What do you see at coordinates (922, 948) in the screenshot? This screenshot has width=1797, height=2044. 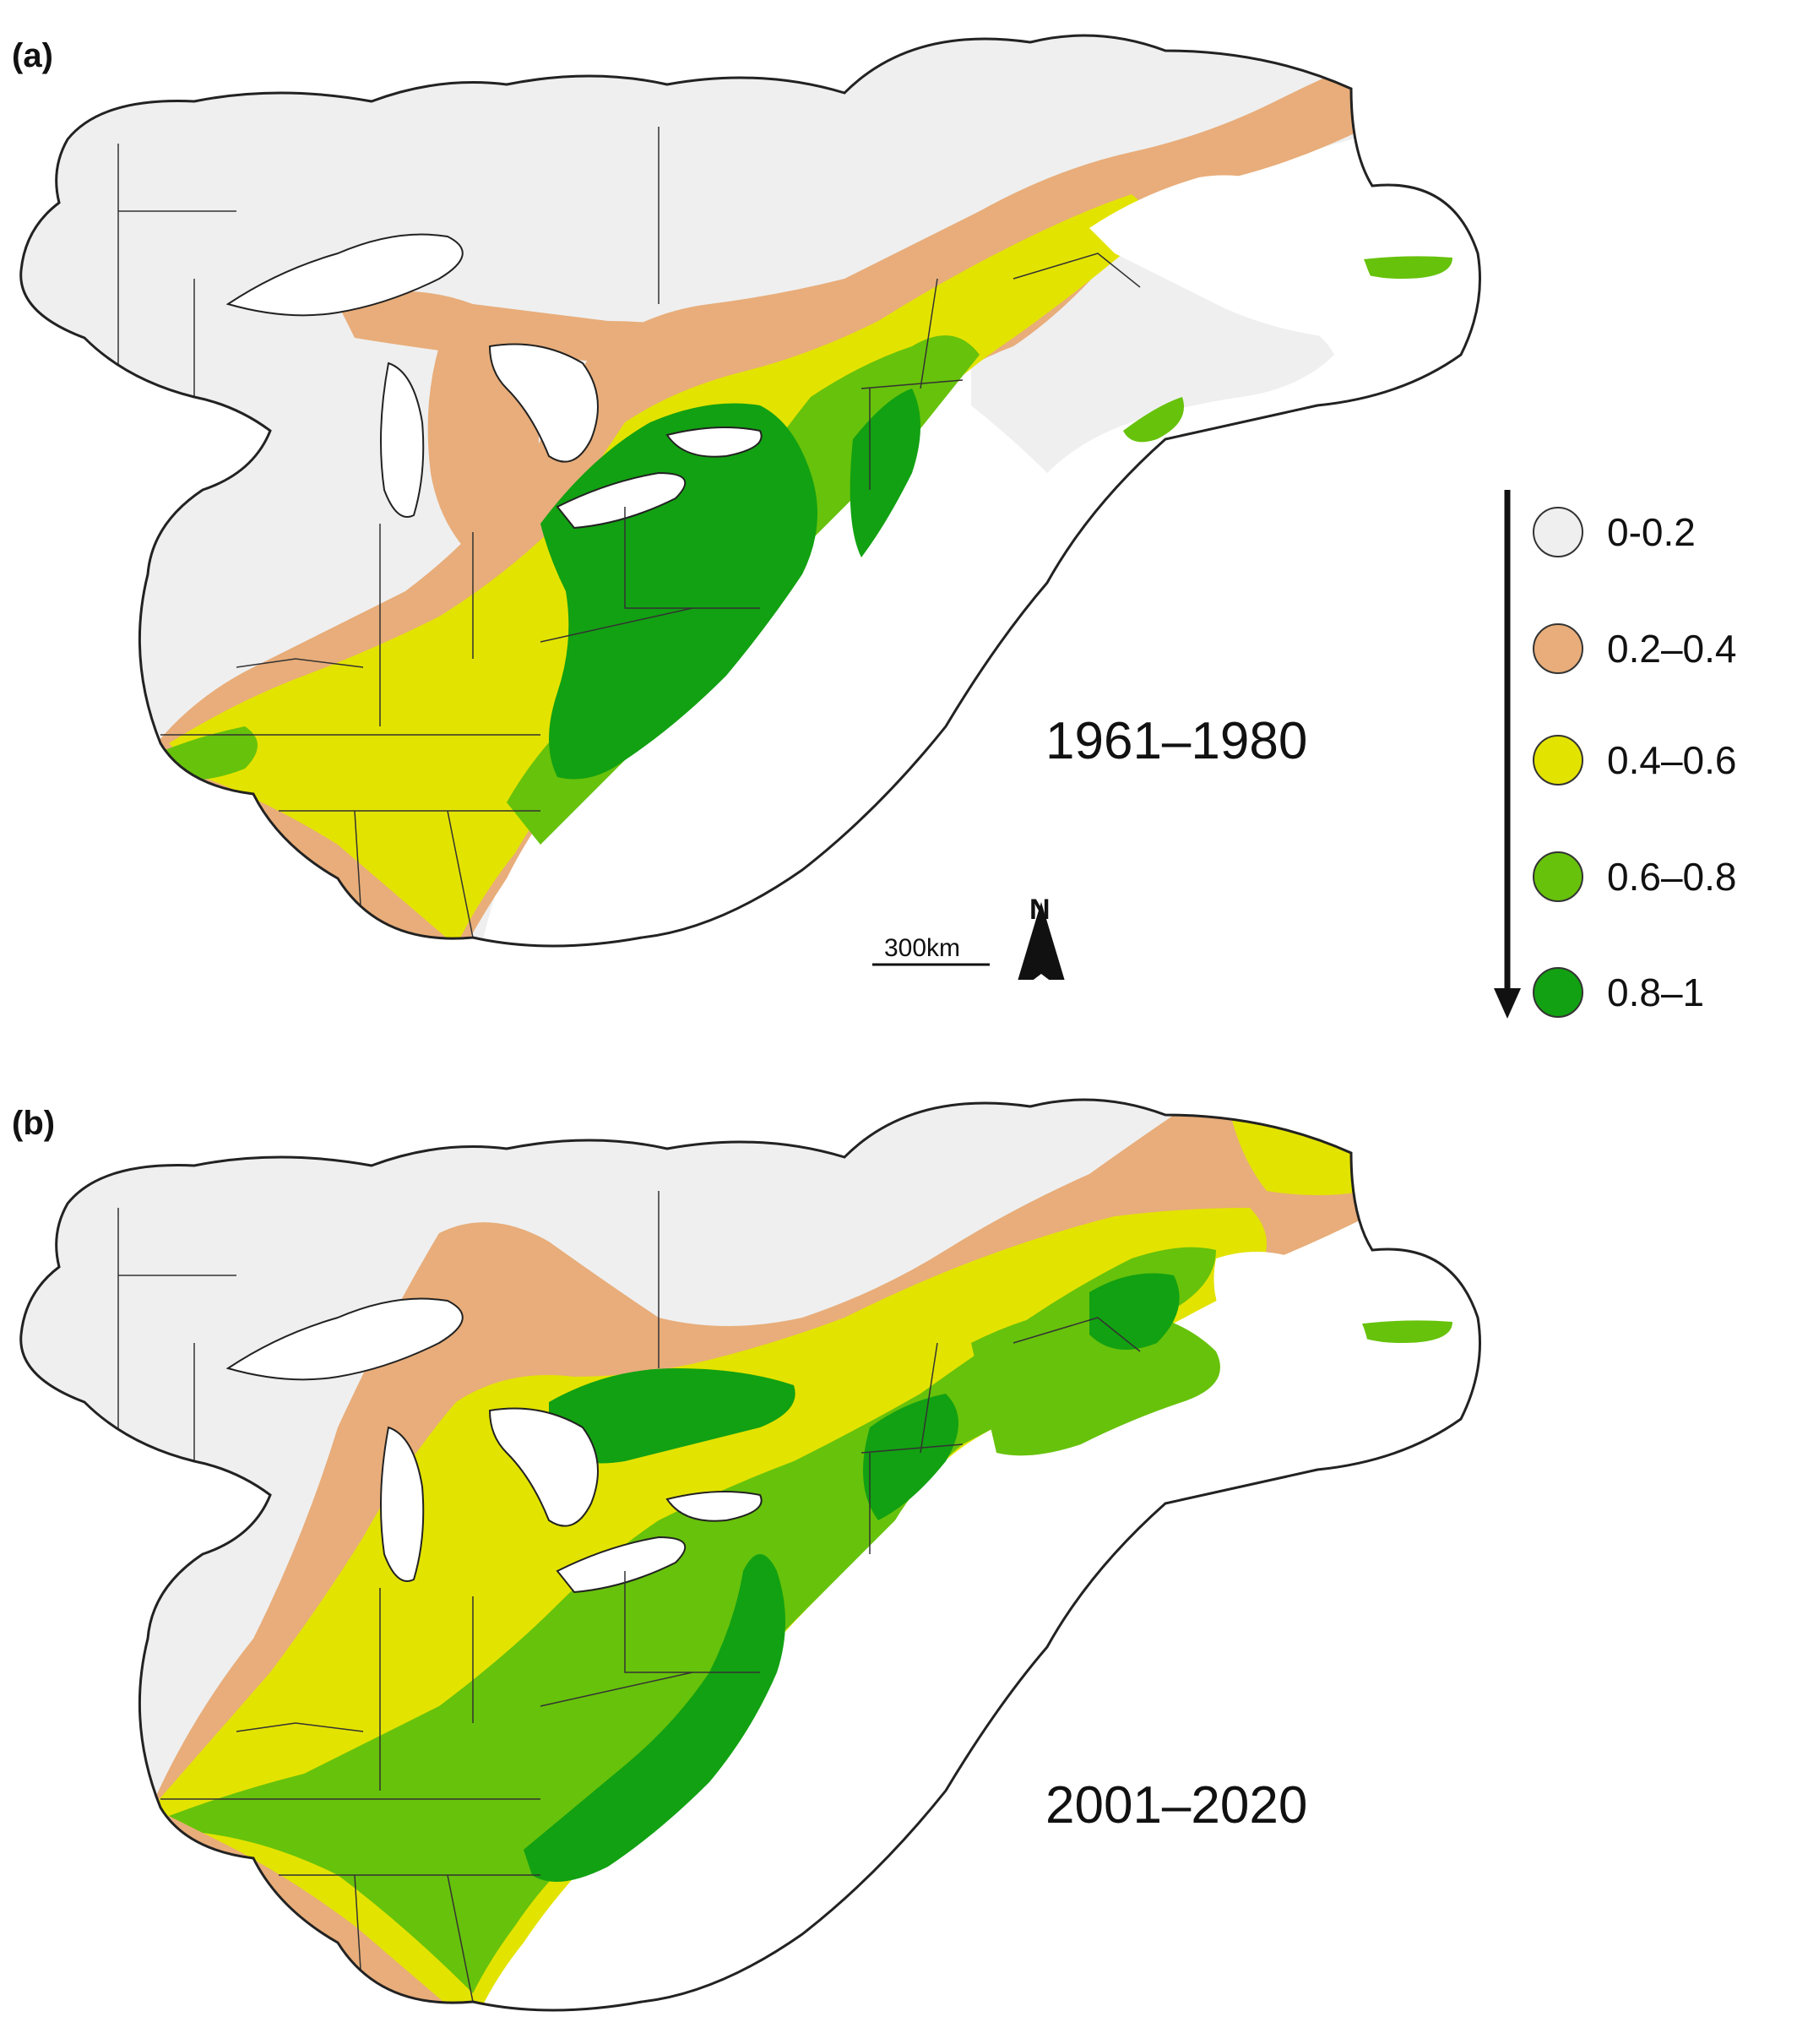 I see `scalebar-label: 300km` at bounding box center [922, 948].